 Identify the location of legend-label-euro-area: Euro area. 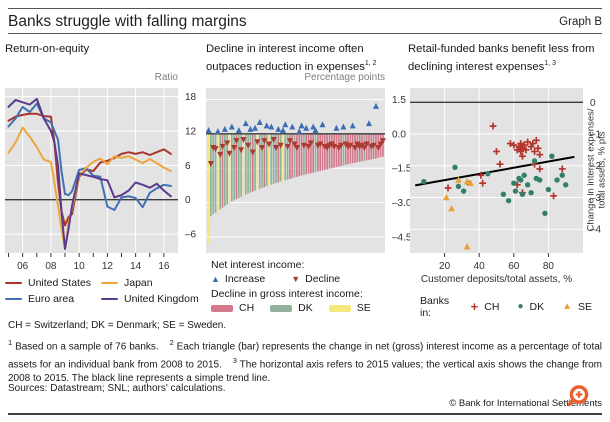
(51, 299).